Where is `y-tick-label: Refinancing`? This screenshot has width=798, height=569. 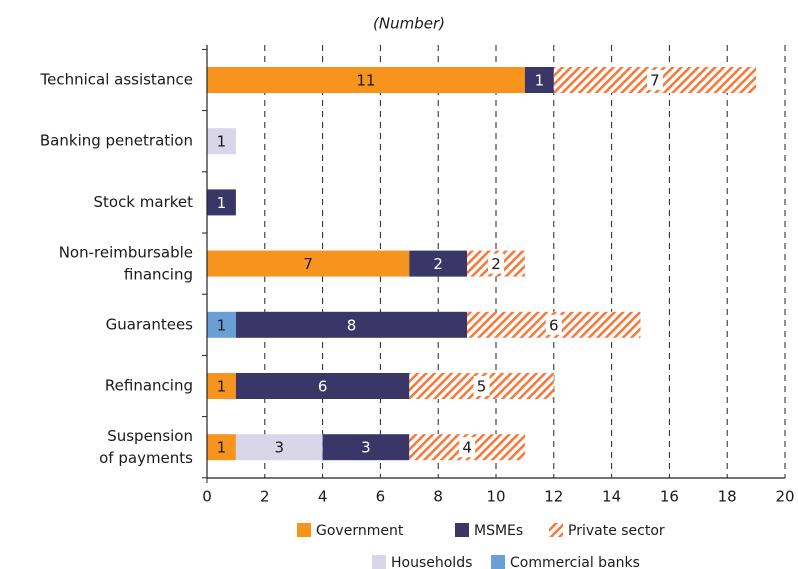
y-tick-label: Refinancing is located at coordinates (149, 386).